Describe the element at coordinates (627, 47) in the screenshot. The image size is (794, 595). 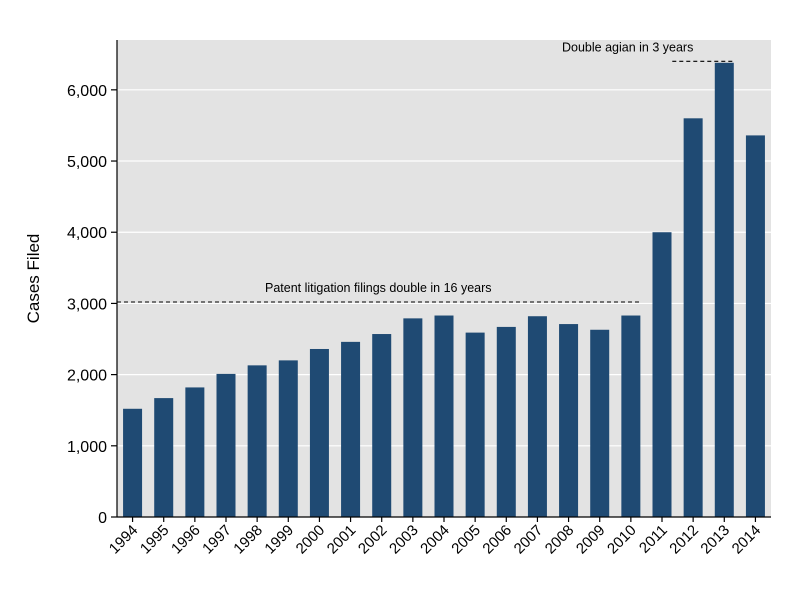
I see `annotation-text: Double agian in 3 years` at that location.